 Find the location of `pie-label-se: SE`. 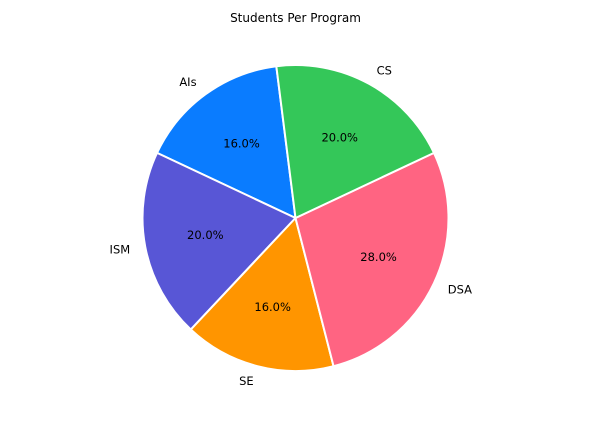

pie-label-se: SE is located at coordinates (246, 381).